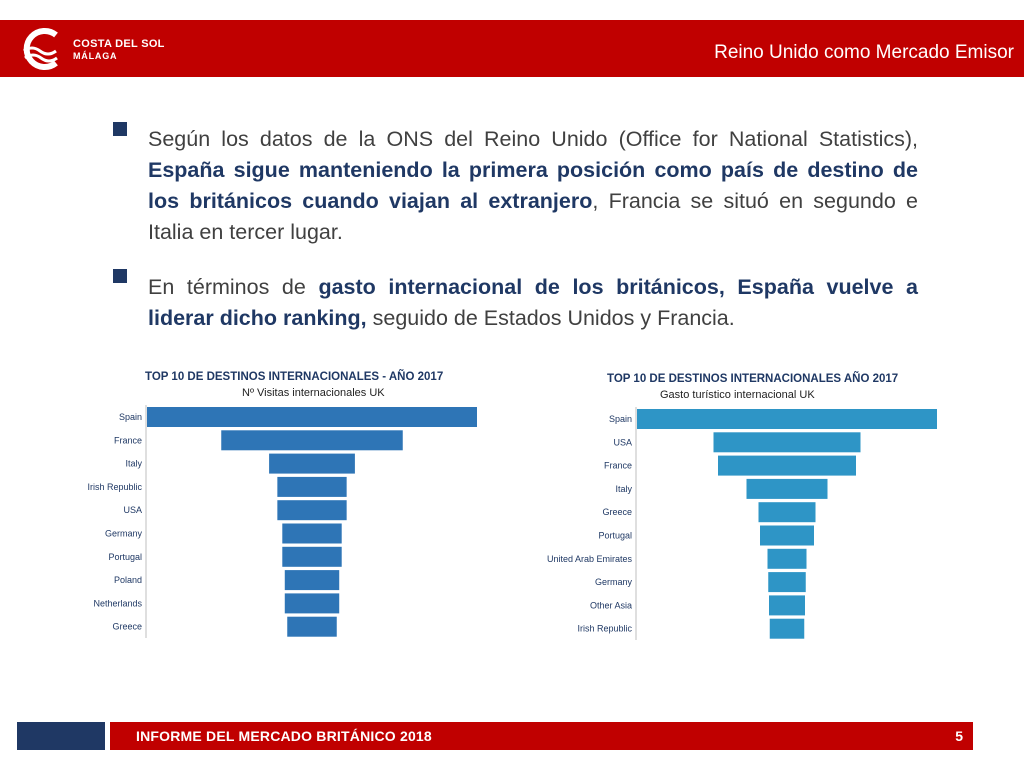 This screenshot has width=1024, height=768. I want to click on chart-1-subtitle: Nº Visitas internacionales UK, so click(313, 393).